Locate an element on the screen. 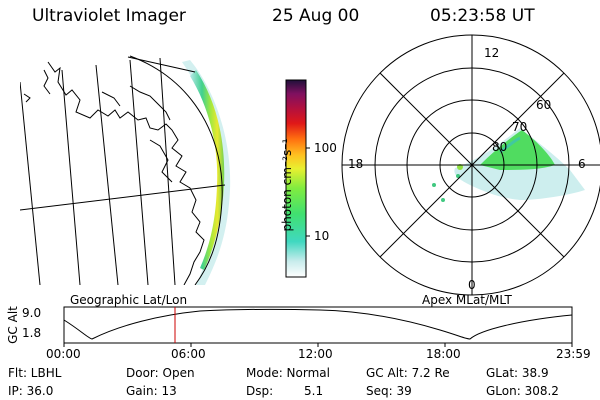  lat-label-80: 80 is located at coordinates (500, 147).